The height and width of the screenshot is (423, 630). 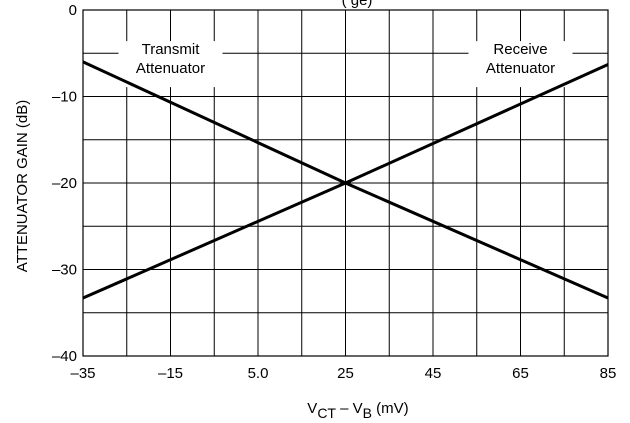 What do you see at coordinates (520, 49) in the screenshot?
I see `annotation-text-1-0: Receive` at bounding box center [520, 49].